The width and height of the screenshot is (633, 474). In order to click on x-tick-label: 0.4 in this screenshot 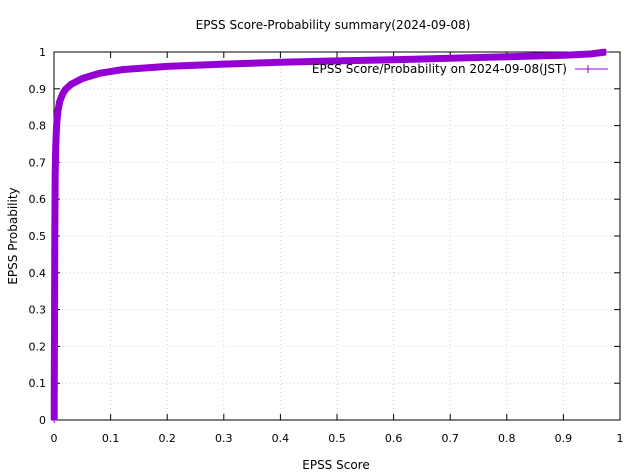, I will do `click(281, 438)`.